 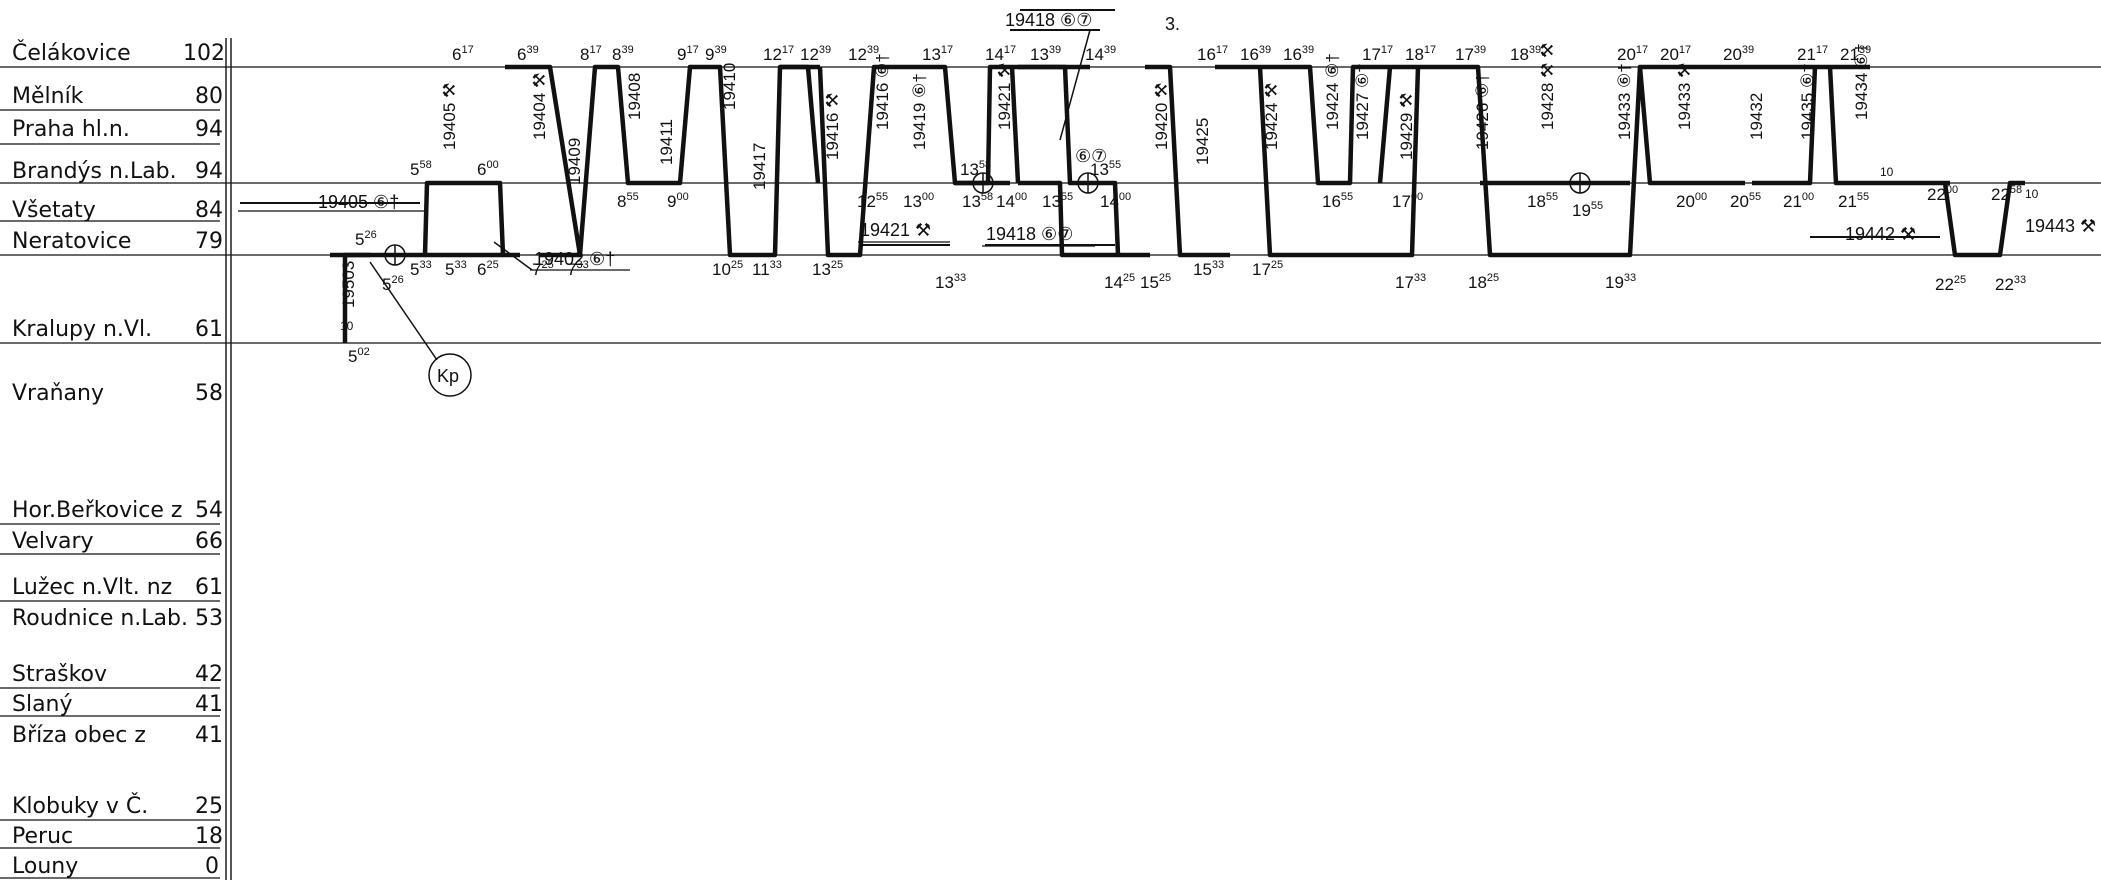 What do you see at coordinates (1202, 141) in the screenshot?
I see `train-number: 19425` at bounding box center [1202, 141].